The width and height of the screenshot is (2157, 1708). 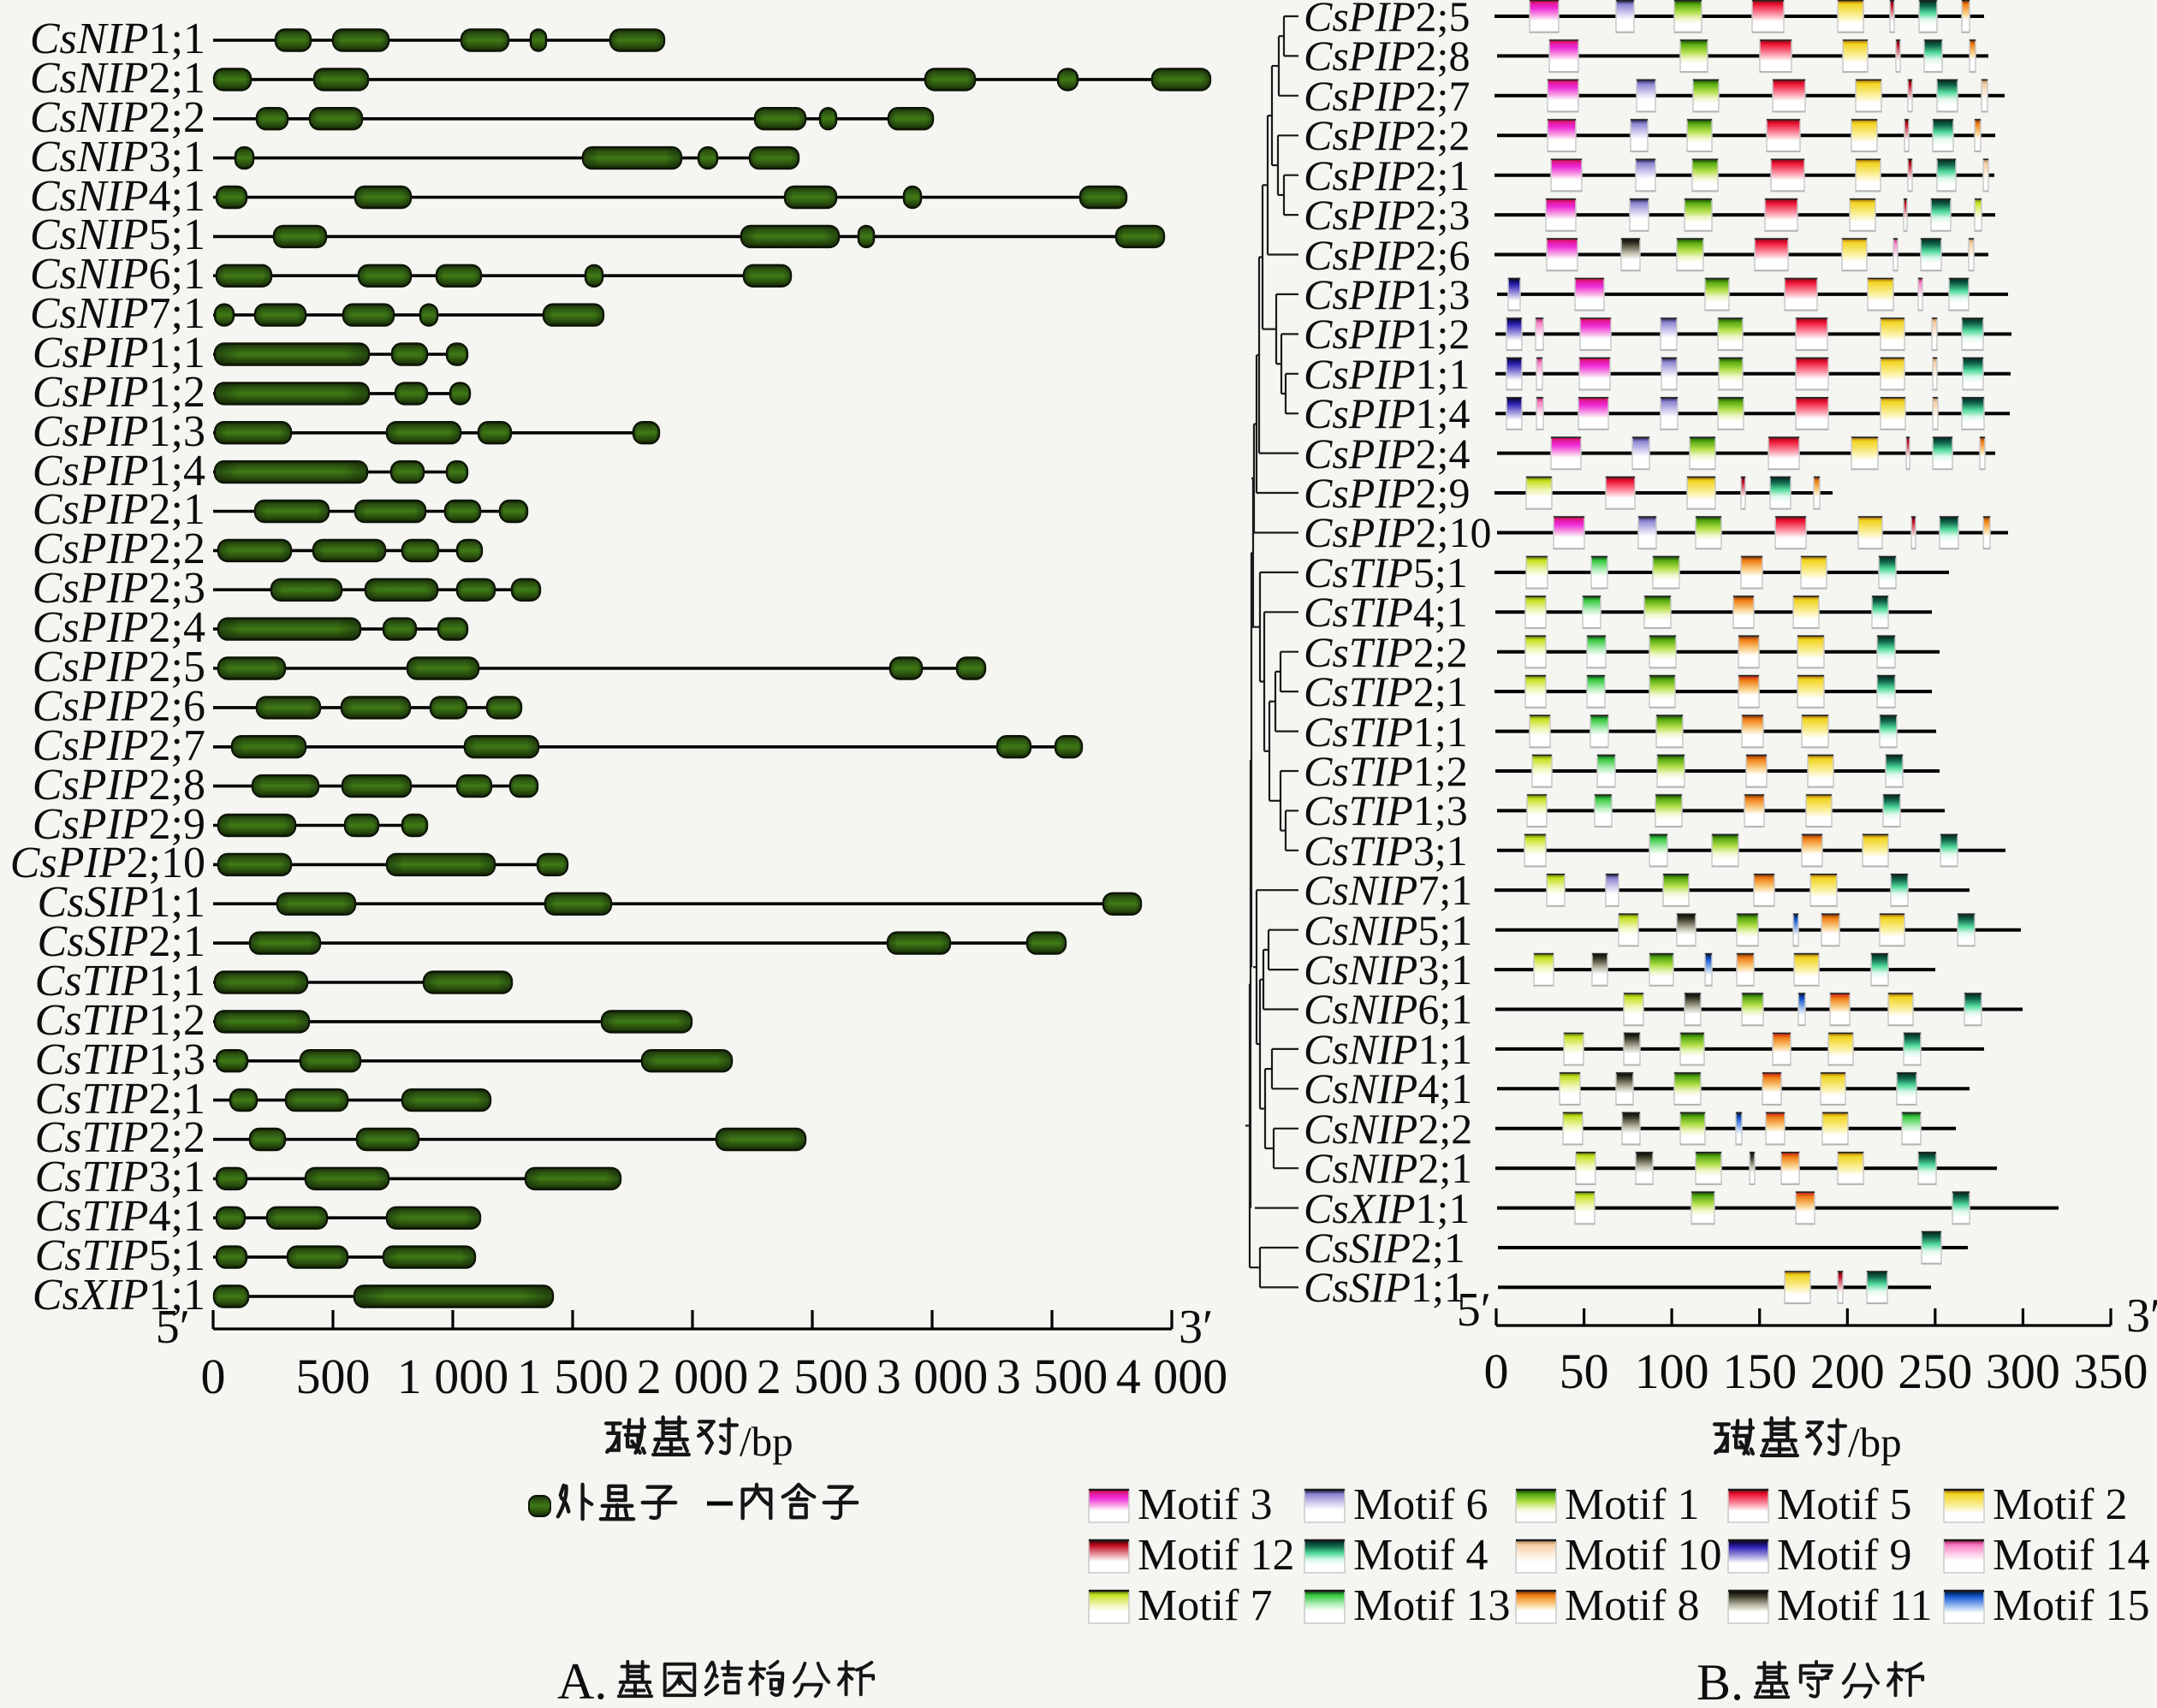 What do you see at coordinates (1632, 1605) in the screenshot?
I see `svg-text: Motif 8` at bounding box center [1632, 1605].